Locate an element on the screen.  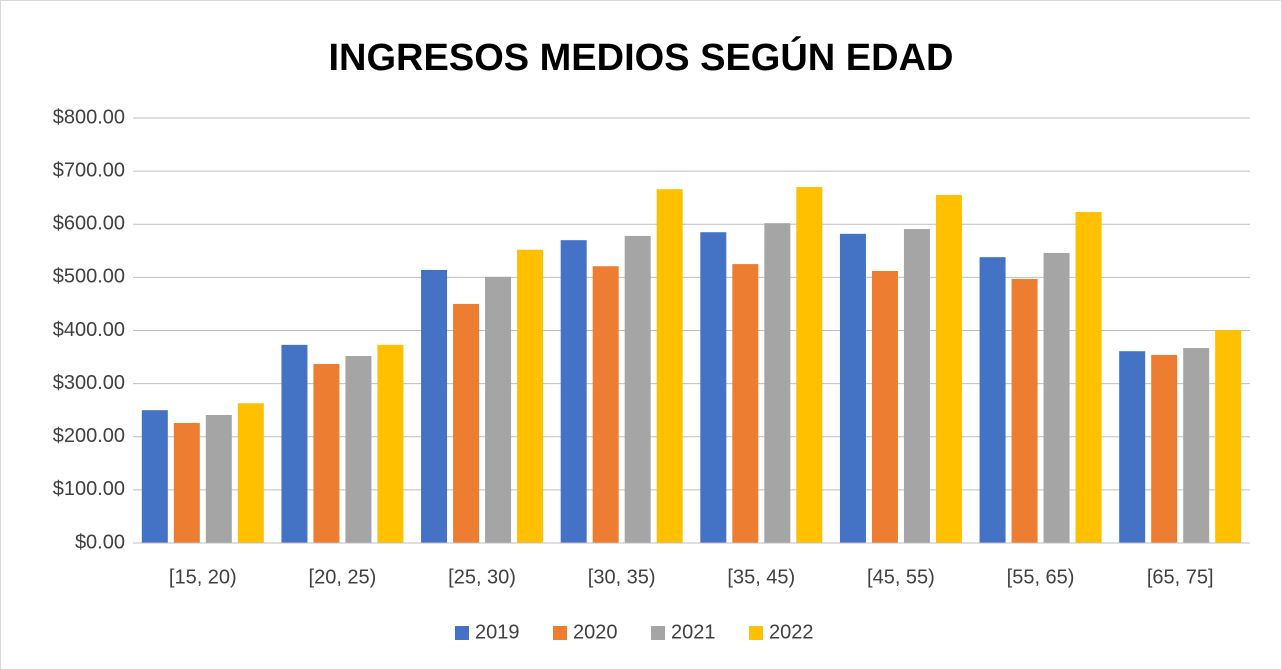
y-tick-label: $400.00 is located at coordinates (89, 330).